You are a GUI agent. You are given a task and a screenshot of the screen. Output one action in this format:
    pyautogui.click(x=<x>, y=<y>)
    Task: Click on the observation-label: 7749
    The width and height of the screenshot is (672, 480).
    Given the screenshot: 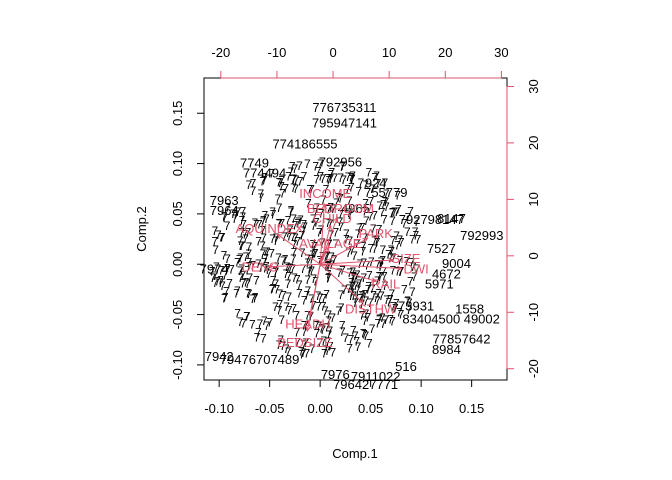 What is the action you would take?
    pyautogui.click(x=254, y=163)
    